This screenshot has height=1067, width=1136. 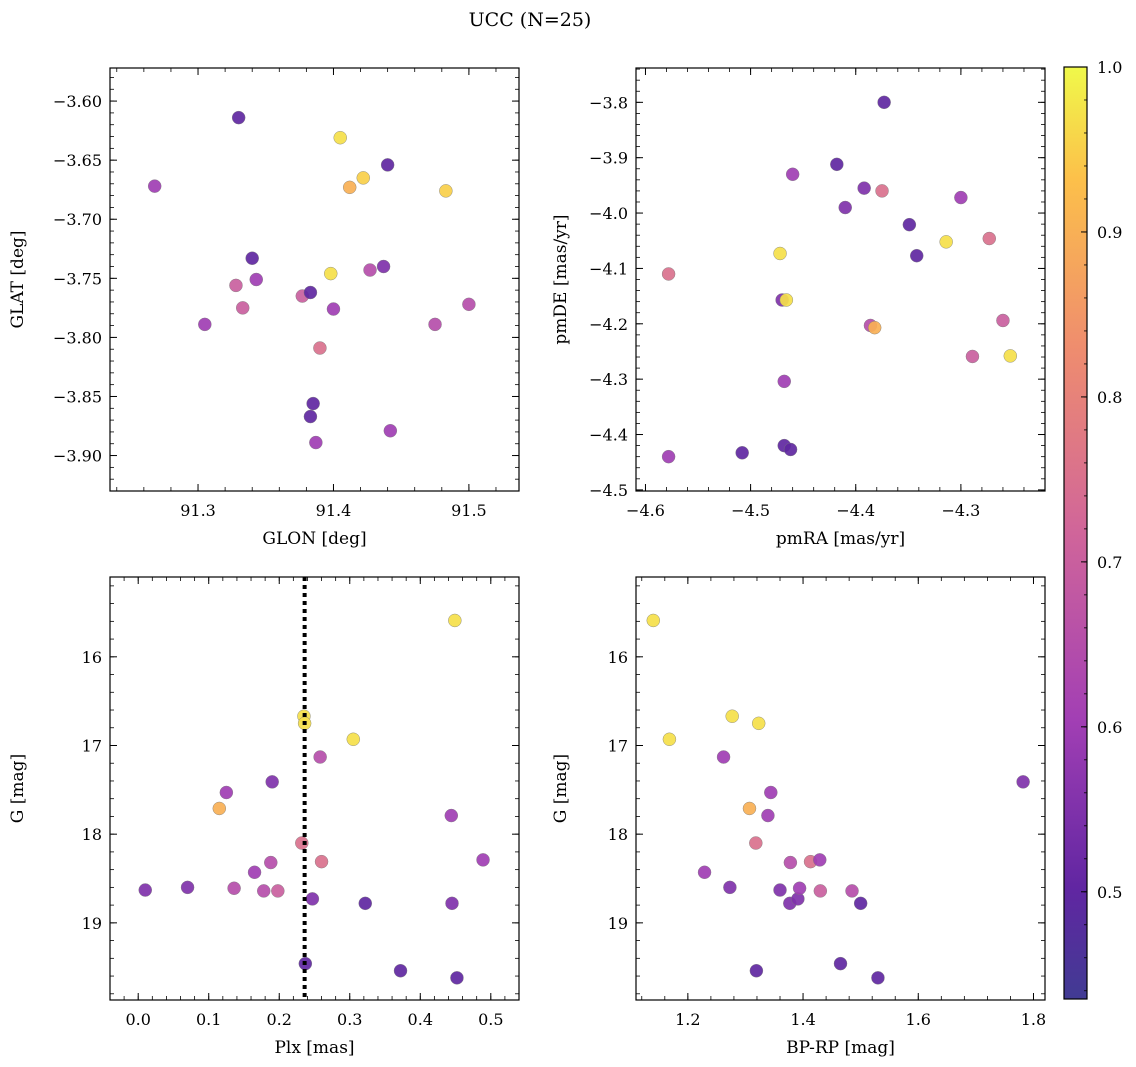 What do you see at coordinates (840, 539) in the screenshot?
I see `x-axis-label: pmRA [mas/yr]` at bounding box center [840, 539].